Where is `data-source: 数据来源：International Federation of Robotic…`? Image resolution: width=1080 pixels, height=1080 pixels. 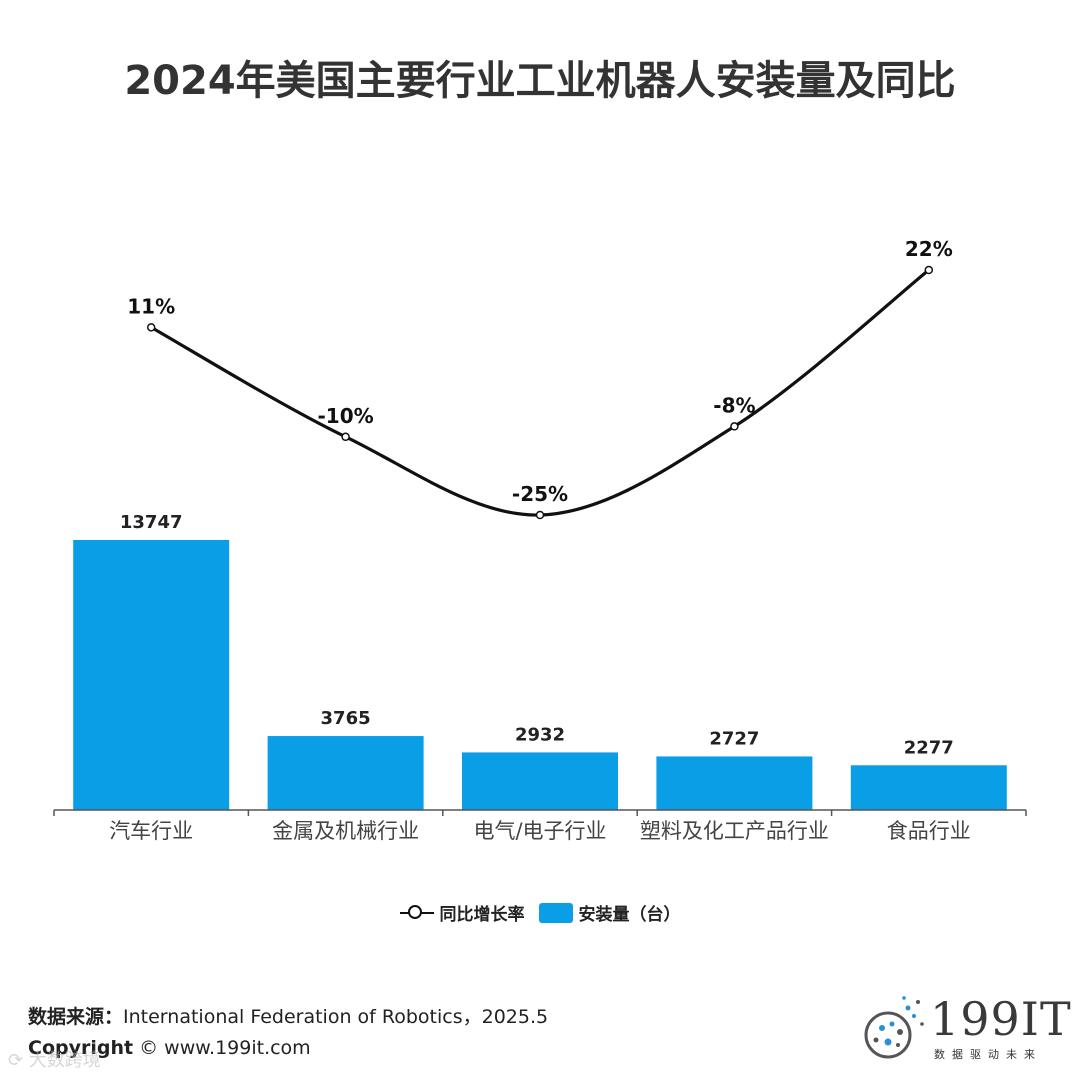 data-source: 数据来源：International Federation of Robotic… is located at coordinates (288, 1015).